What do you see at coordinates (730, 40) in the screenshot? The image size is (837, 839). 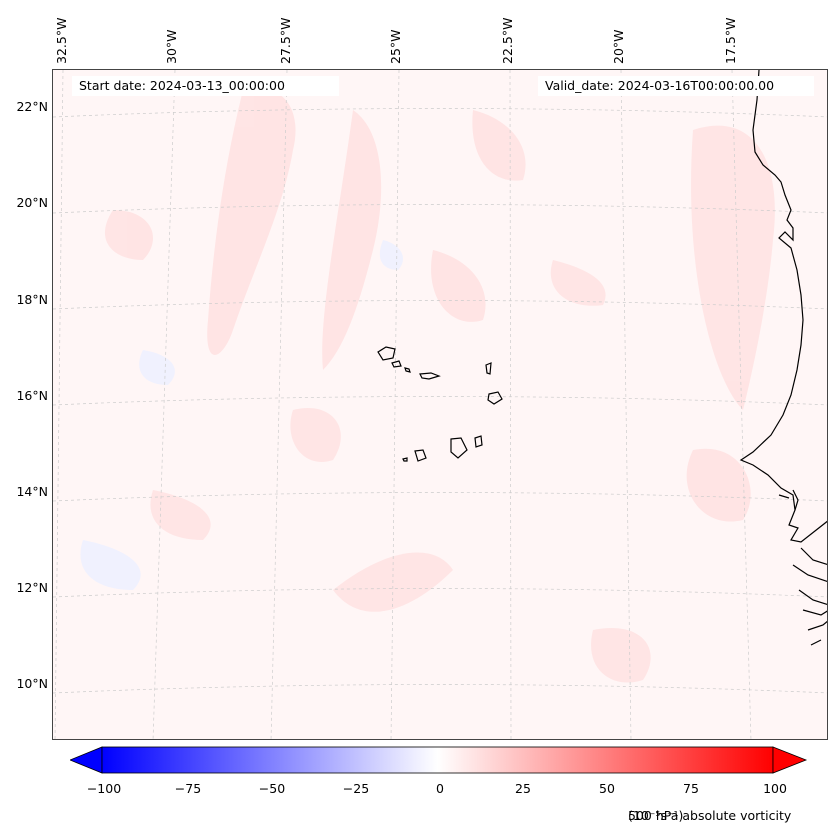 I see `lon-label: 17.5°W` at bounding box center [730, 40].